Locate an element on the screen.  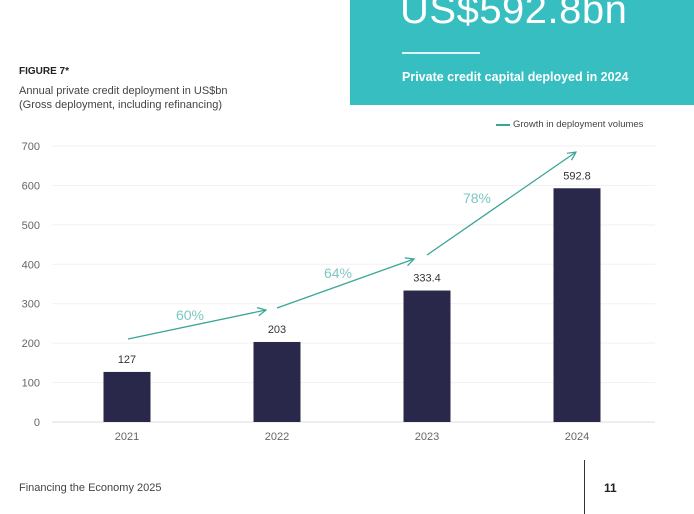
y-tick-label: 400 is located at coordinates (31, 265).